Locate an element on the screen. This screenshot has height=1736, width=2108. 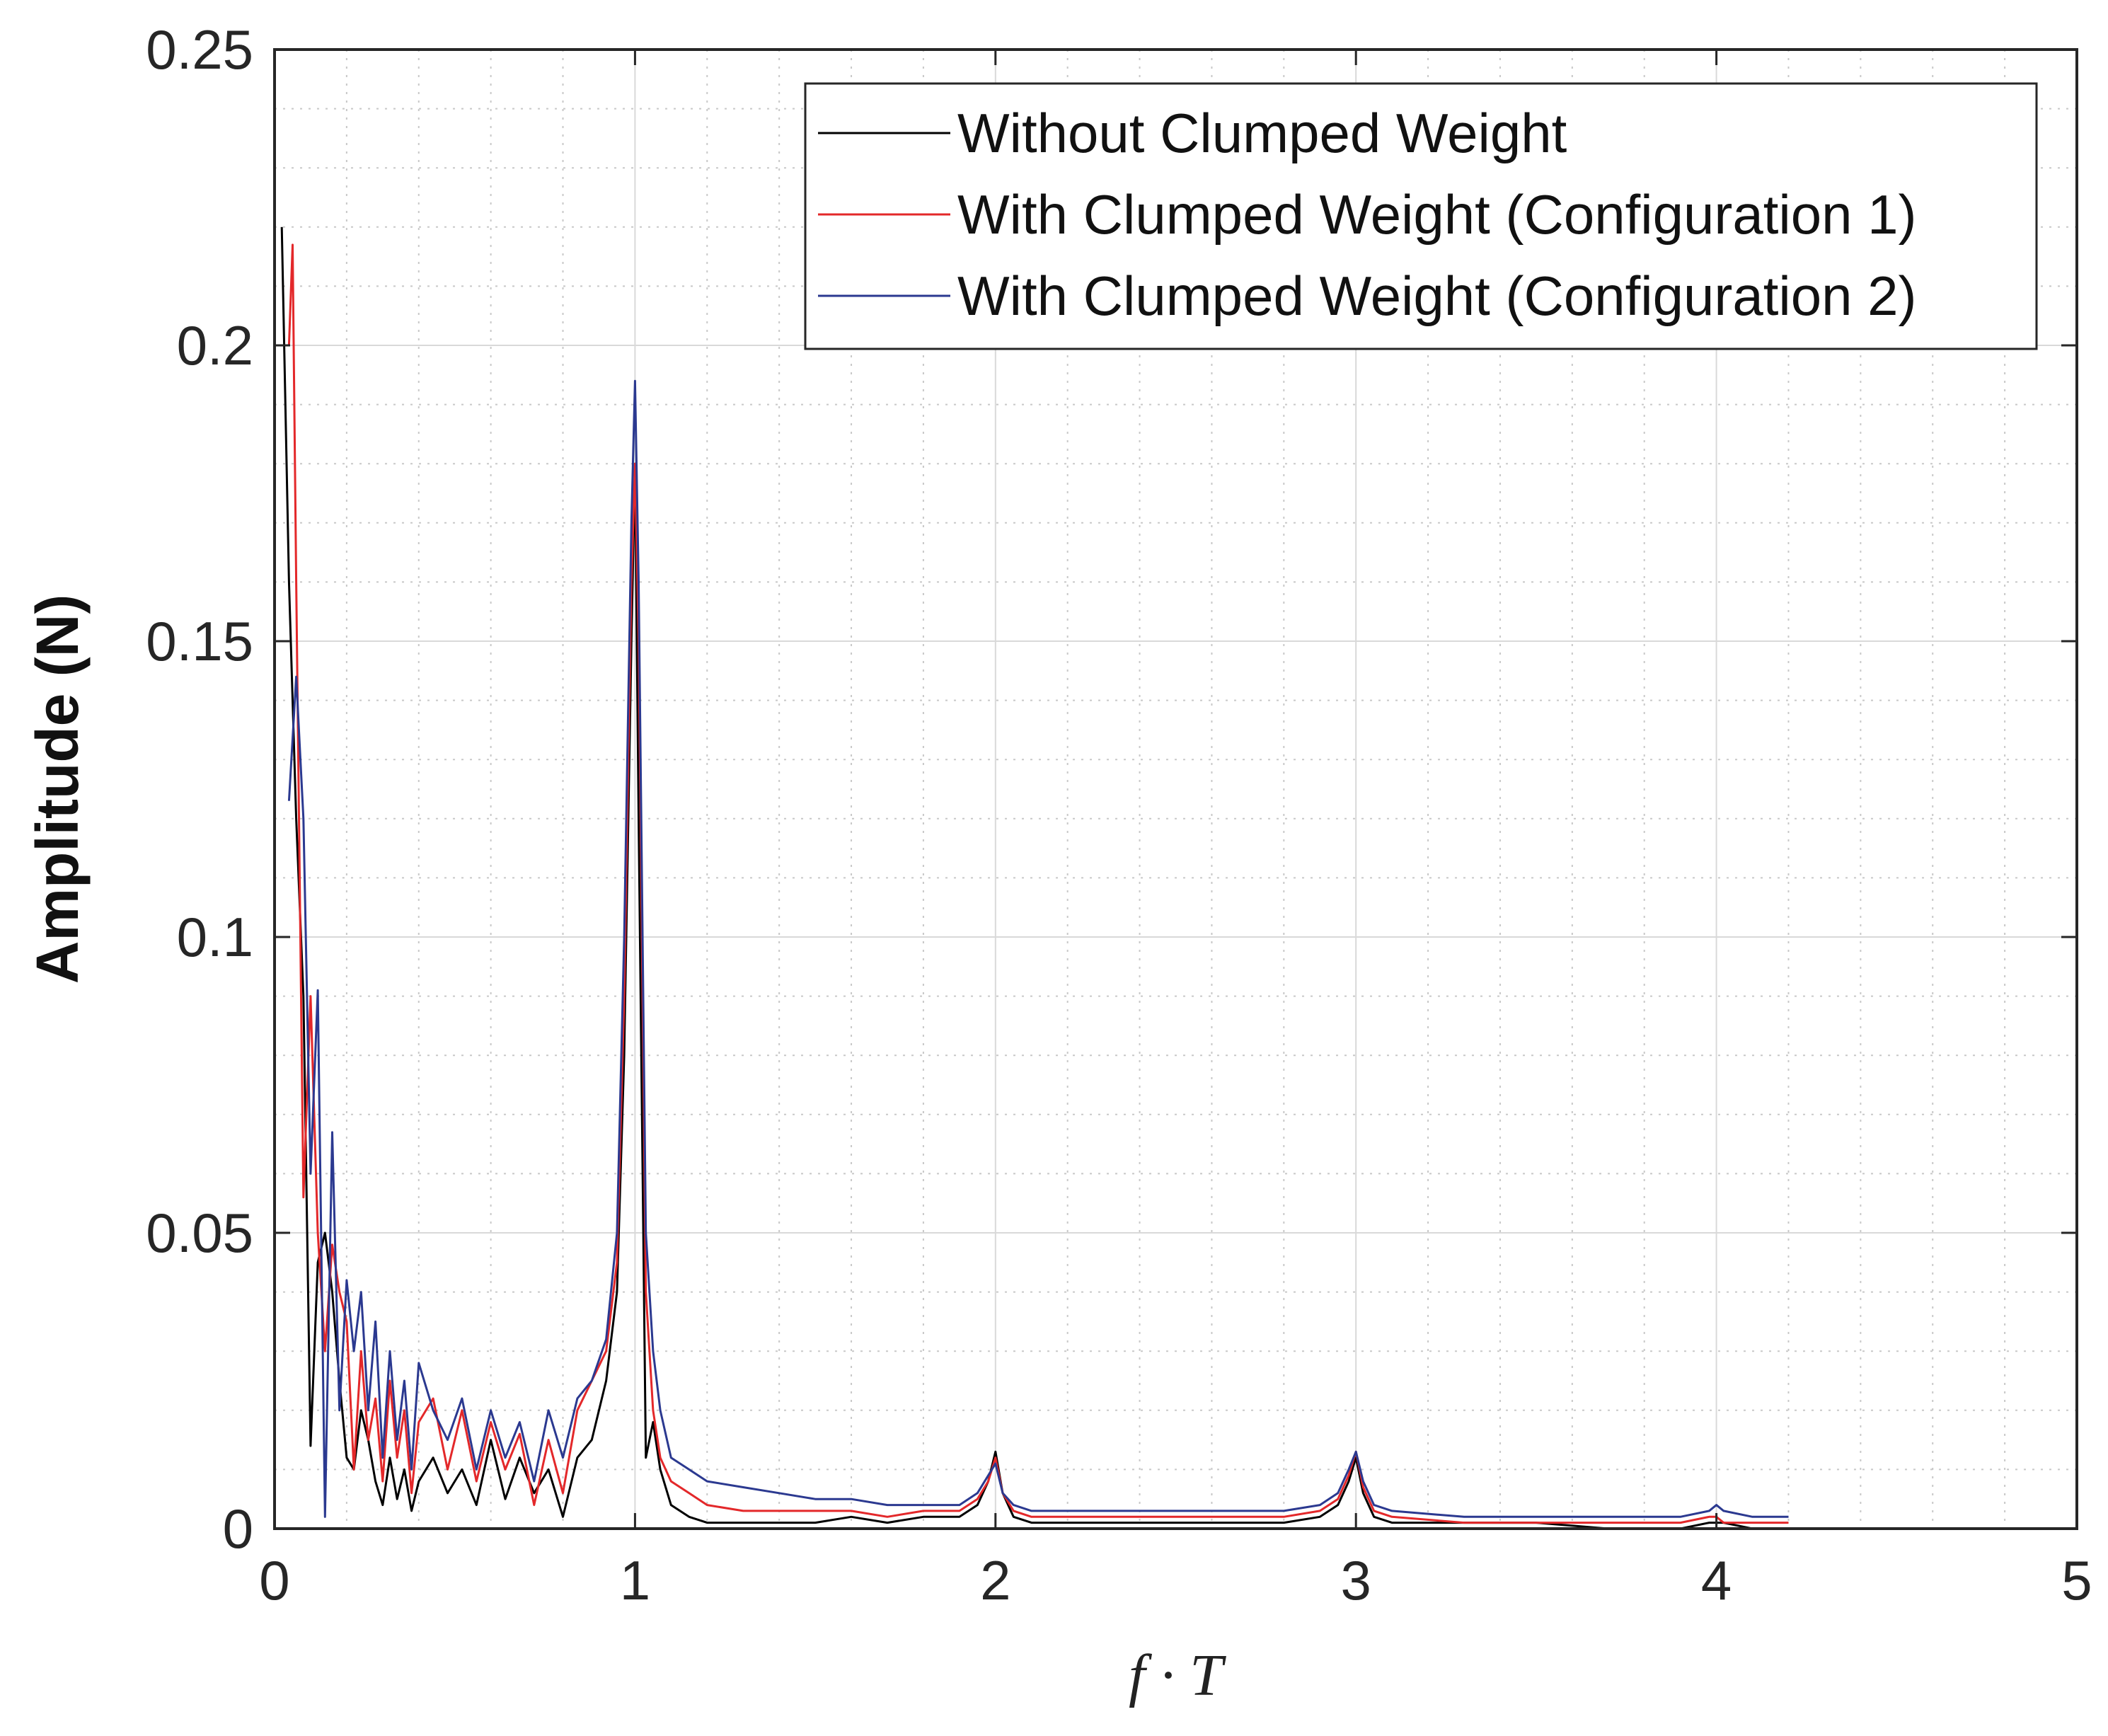
y-tick-label: 0.05 is located at coordinates (199, 1233).